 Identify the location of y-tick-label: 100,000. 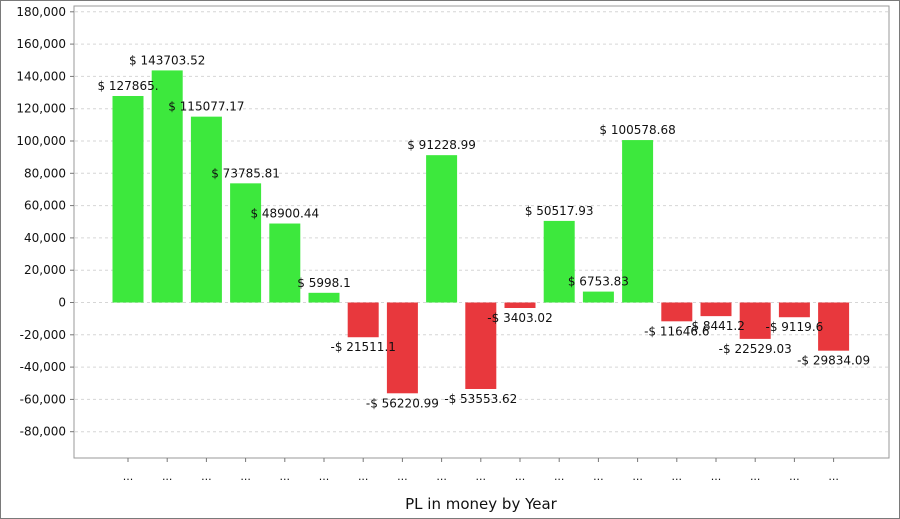
(41, 141).